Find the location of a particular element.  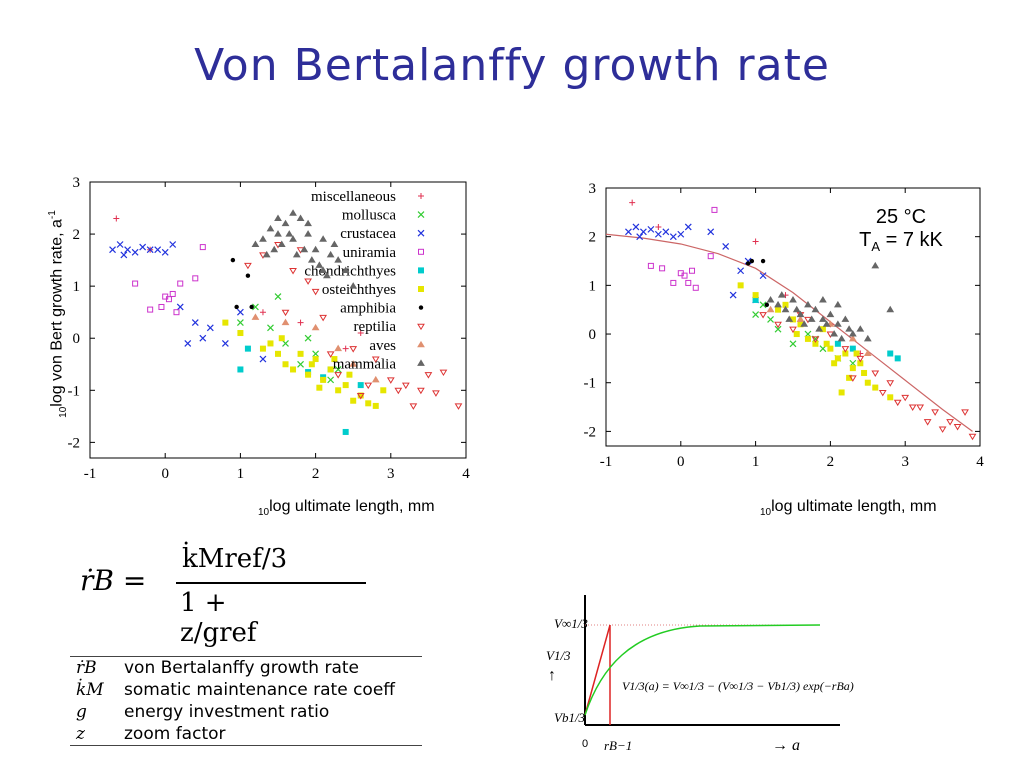

y-tick-label: -1 is located at coordinates (590, 384).